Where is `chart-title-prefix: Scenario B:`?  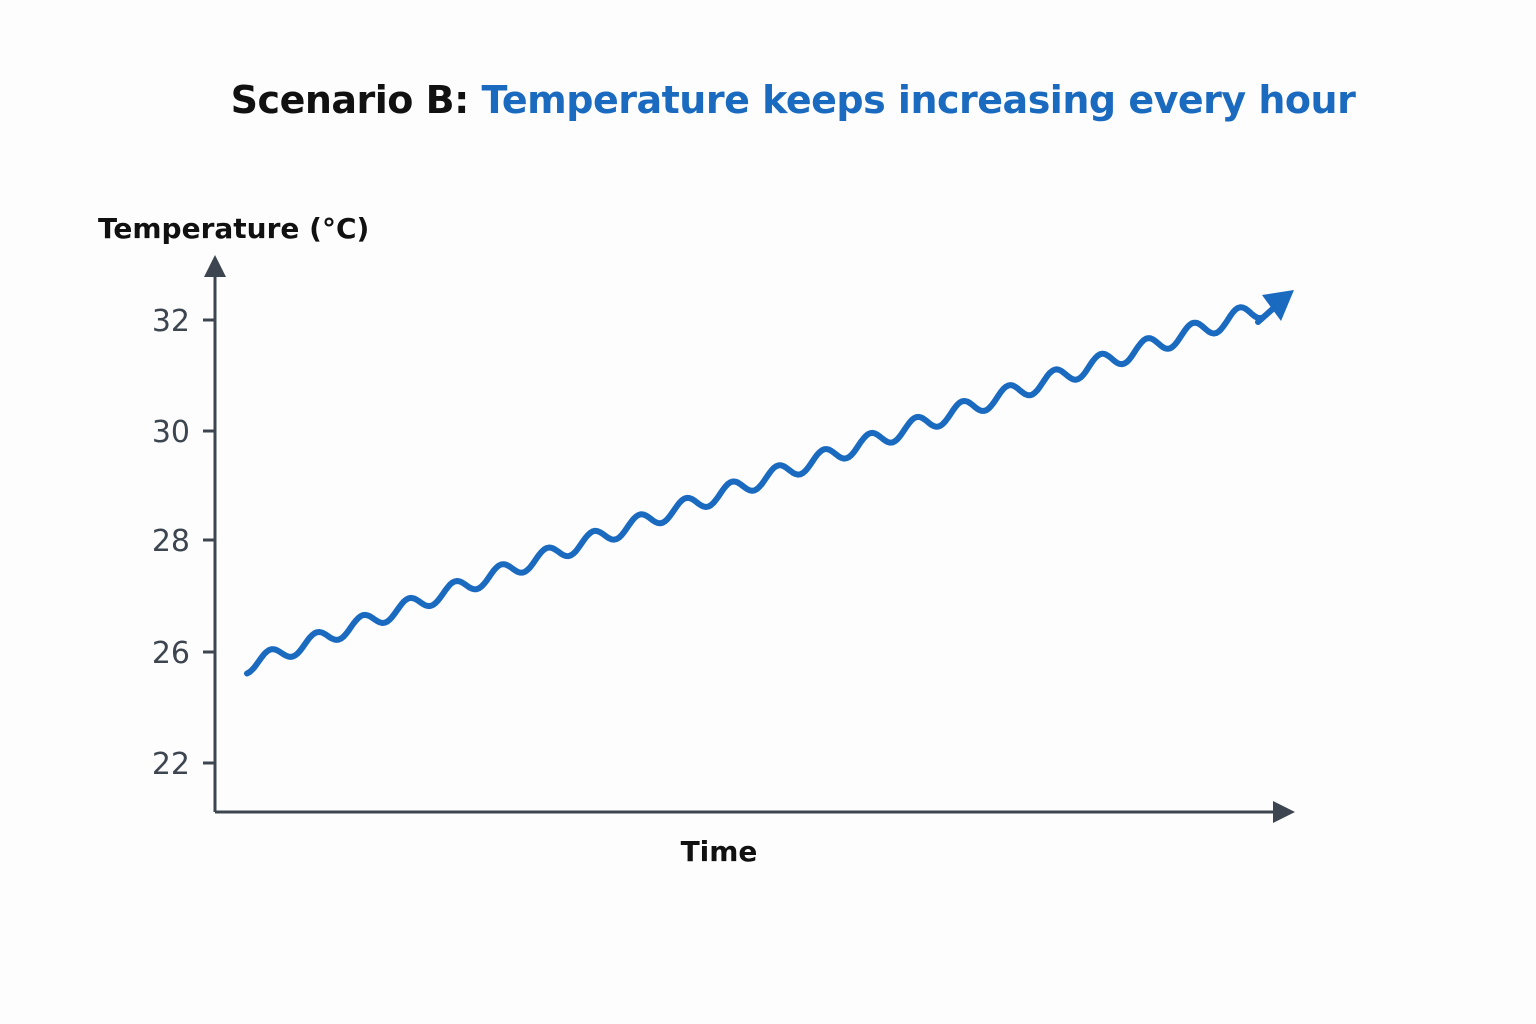
chart-title-prefix: Scenario B: is located at coordinates (350, 100).